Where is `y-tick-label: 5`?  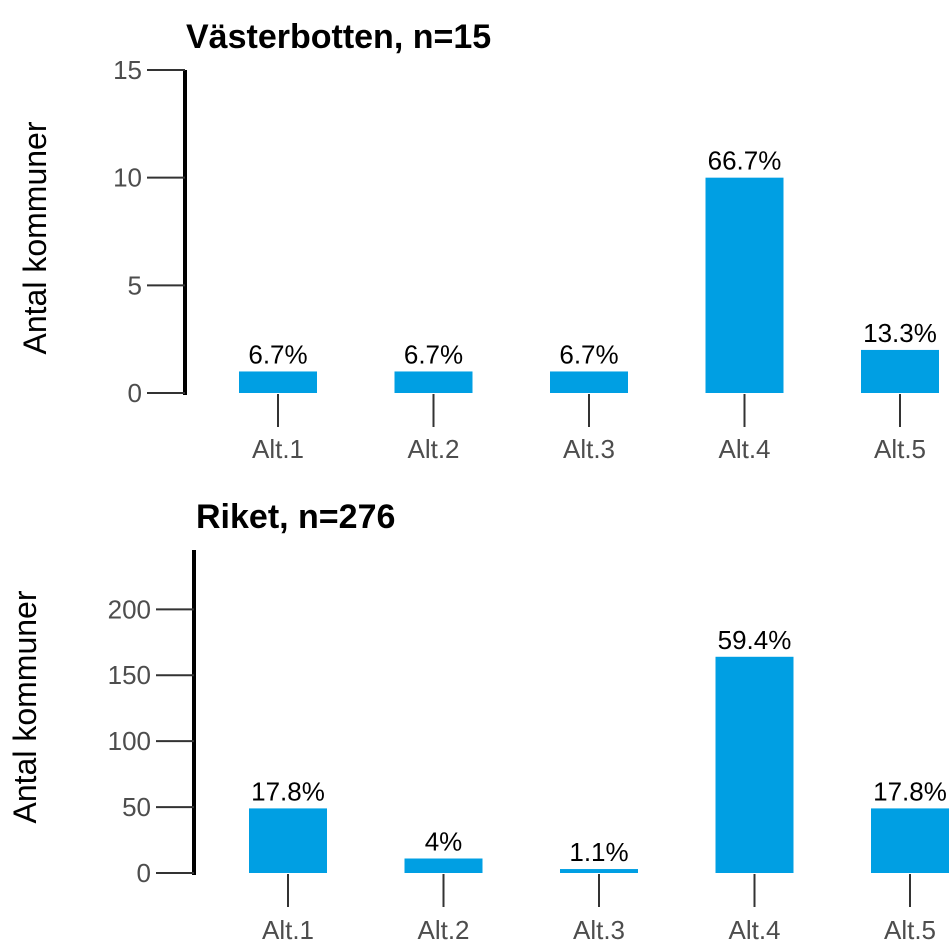
y-tick-label: 5 is located at coordinates (135, 285).